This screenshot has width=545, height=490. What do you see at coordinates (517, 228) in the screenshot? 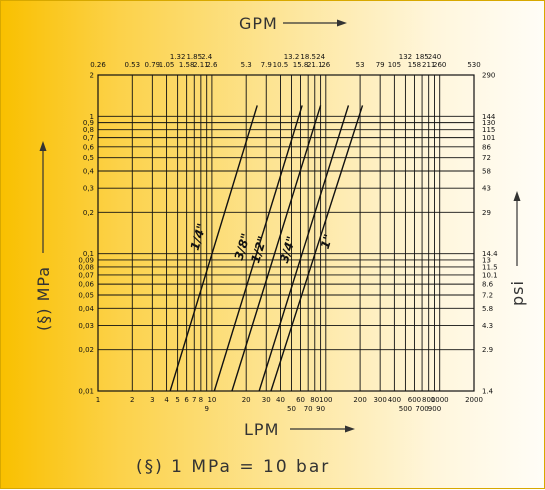
I see `psi-arrow` at bounding box center [517, 228].